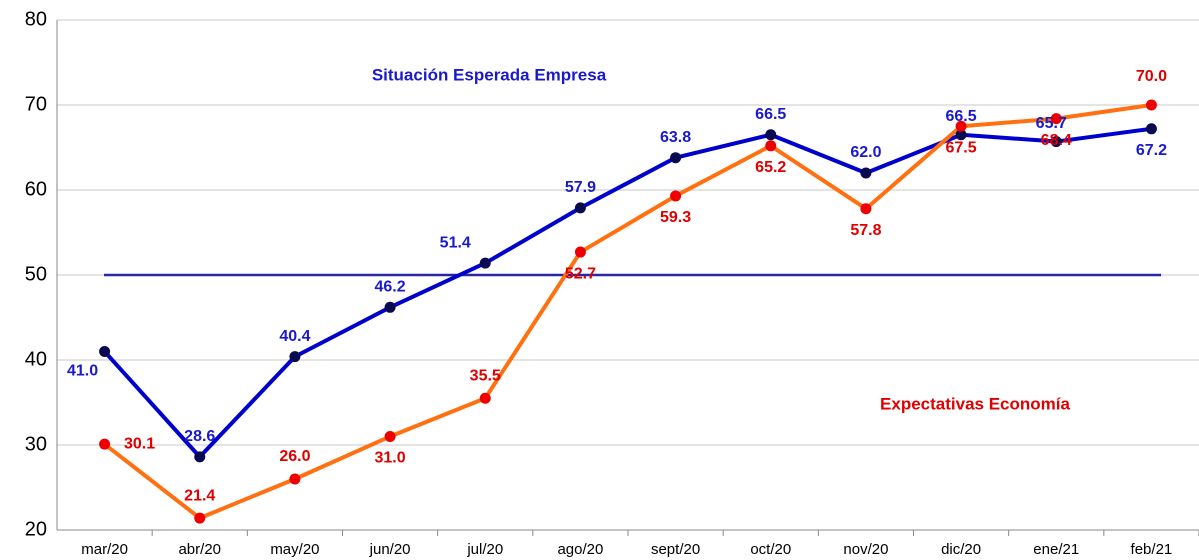  Describe the element at coordinates (36, 359) in the screenshot. I see `y-tick-label: 40` at that location.